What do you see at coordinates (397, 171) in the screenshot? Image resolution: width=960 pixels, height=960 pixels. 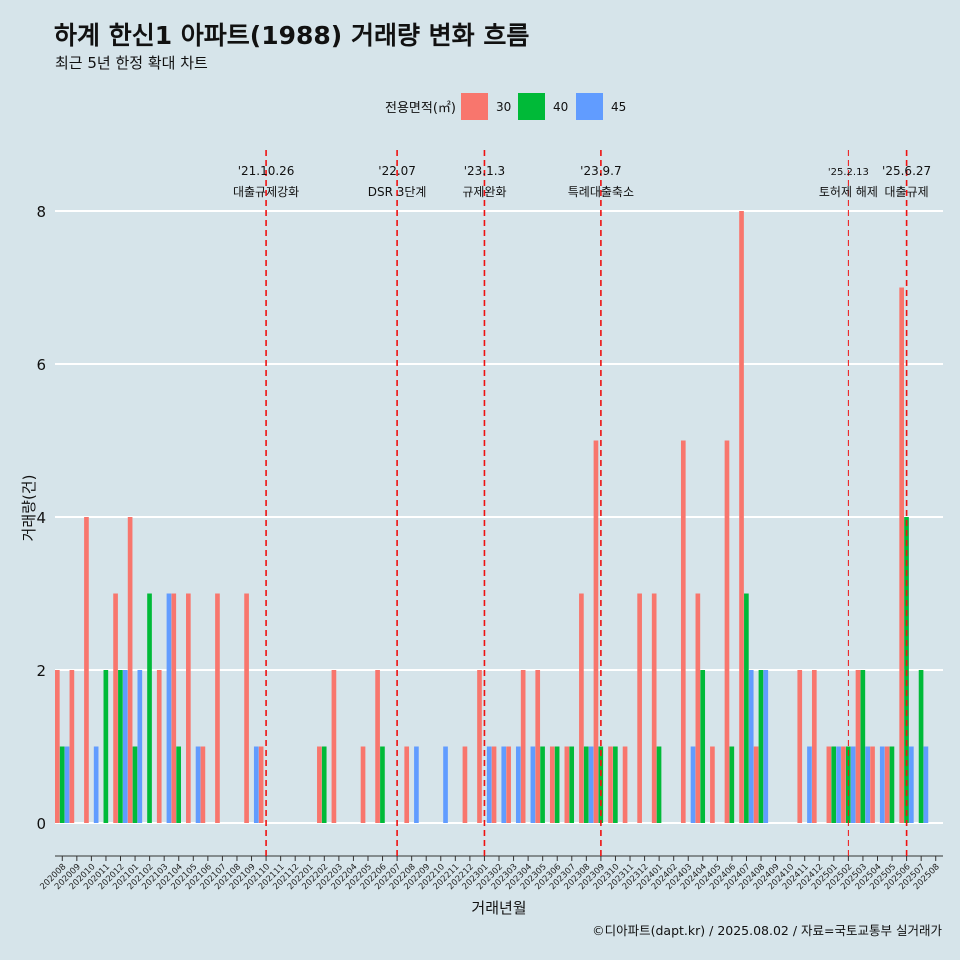 I see `event-date-202207: '22.07` at bounding box center [397, 171].